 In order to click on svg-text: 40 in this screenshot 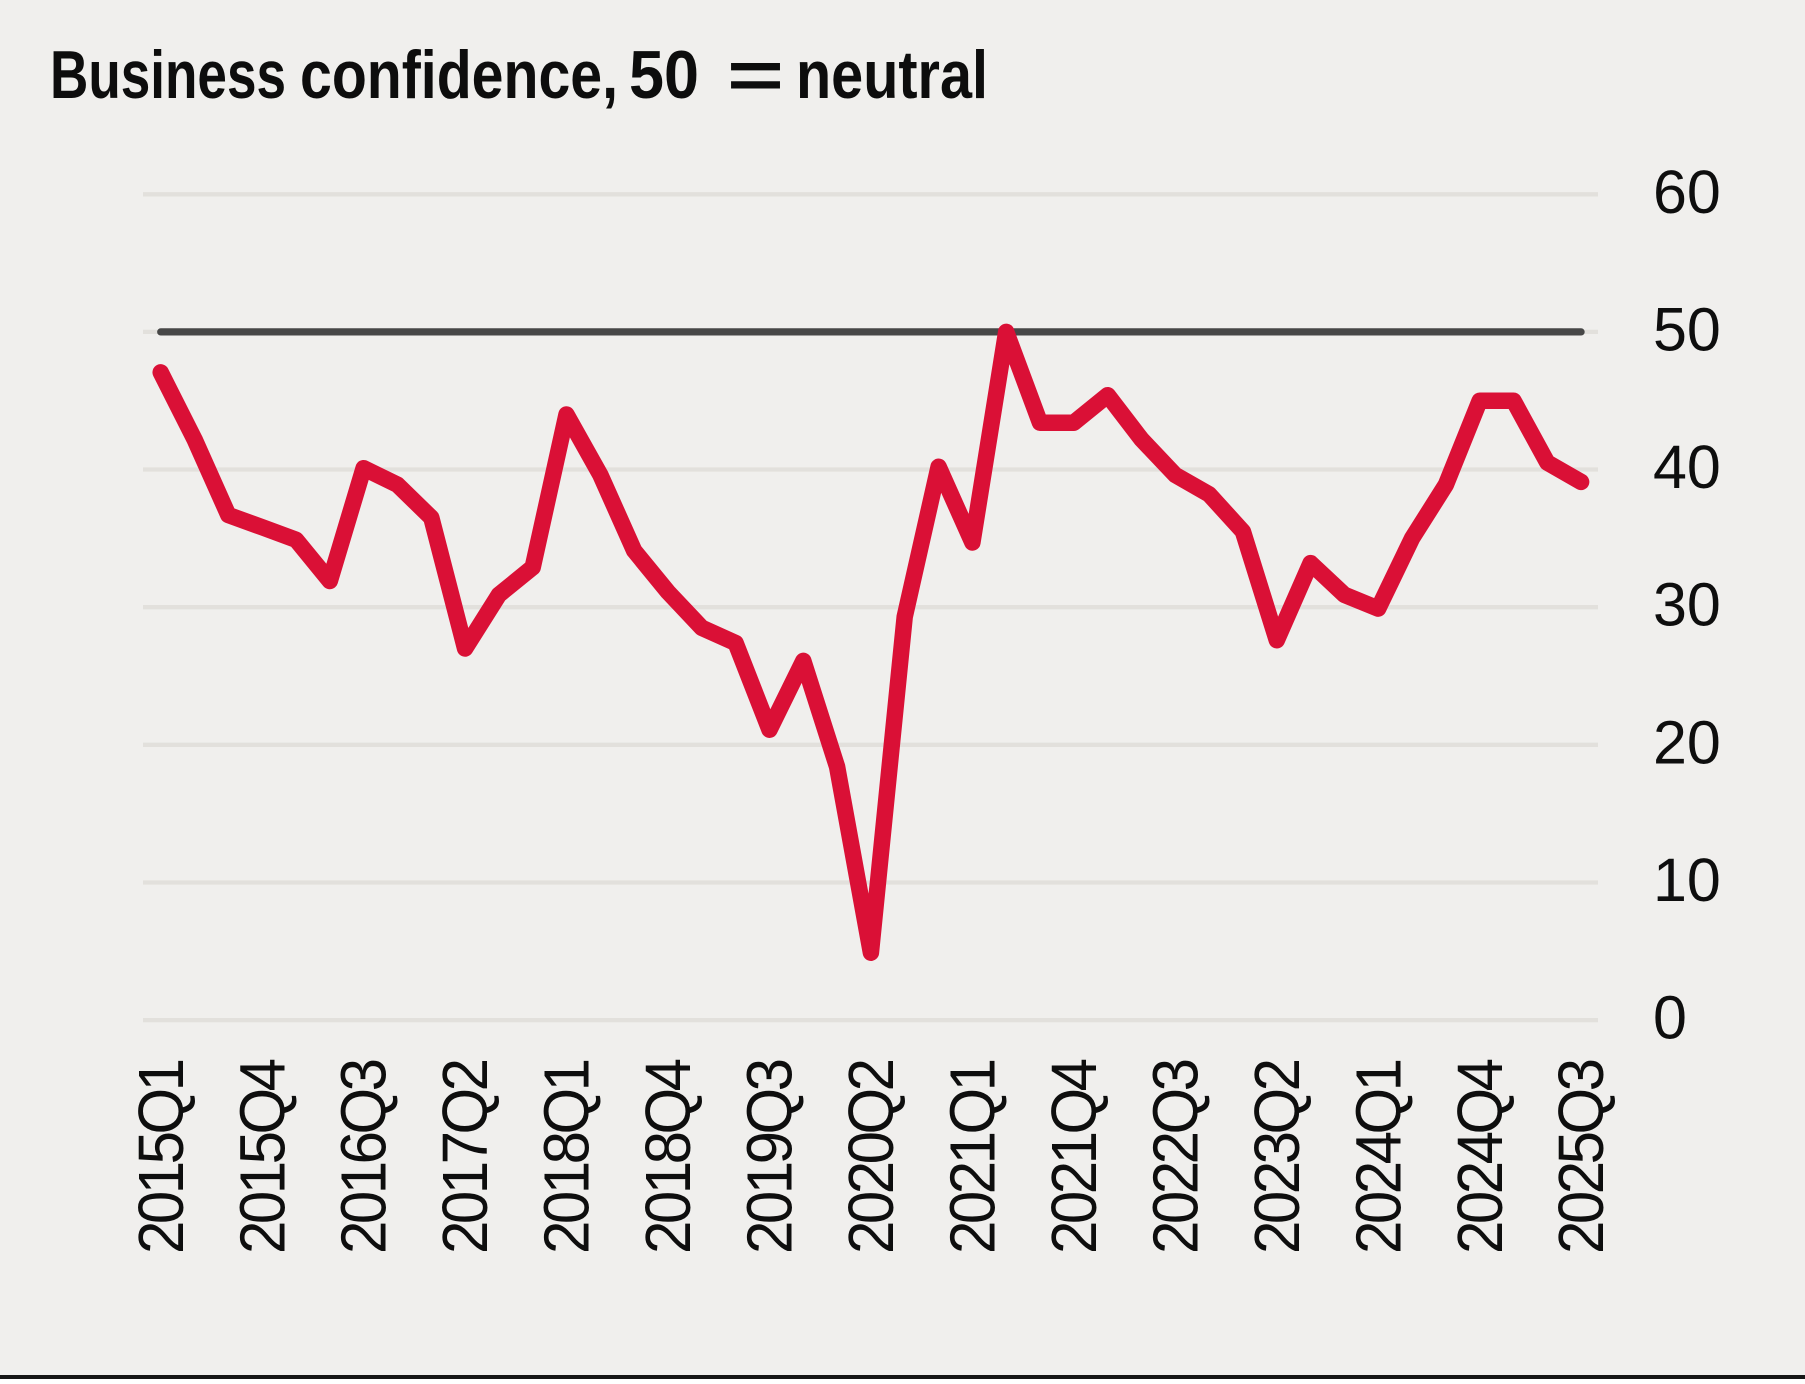, I will do `click(1687, 467)`.